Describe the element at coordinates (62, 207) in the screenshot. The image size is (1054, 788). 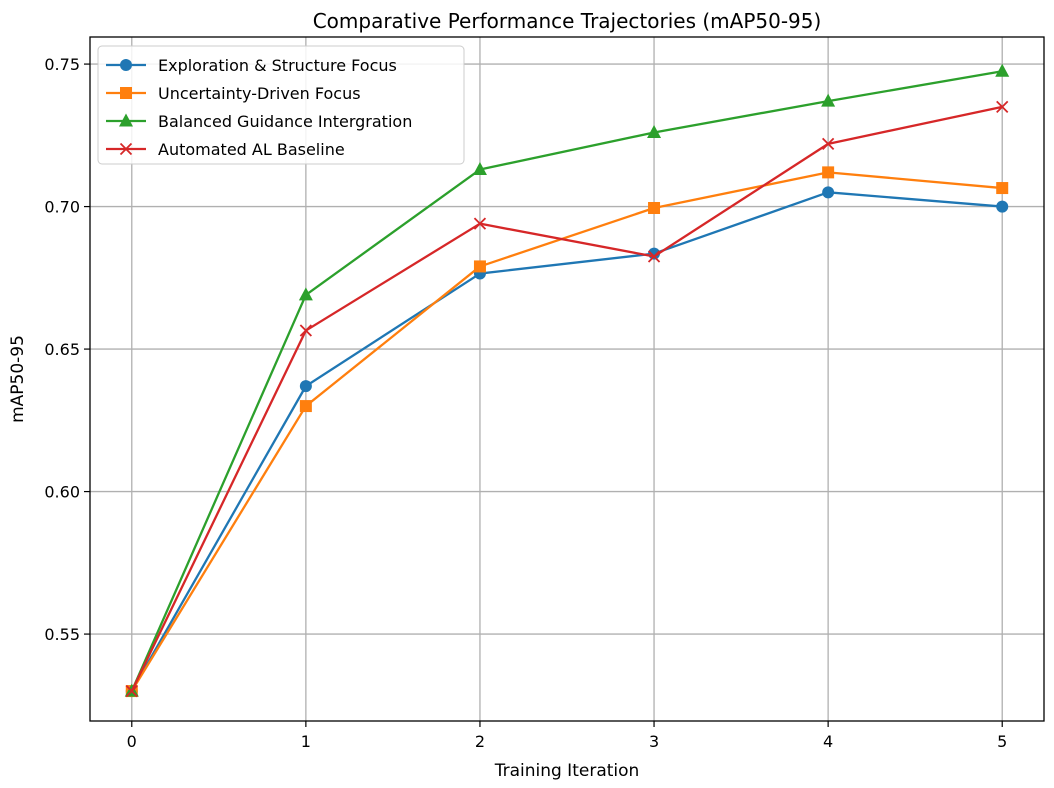
I see `y-tick-label: 0.70` at that location.